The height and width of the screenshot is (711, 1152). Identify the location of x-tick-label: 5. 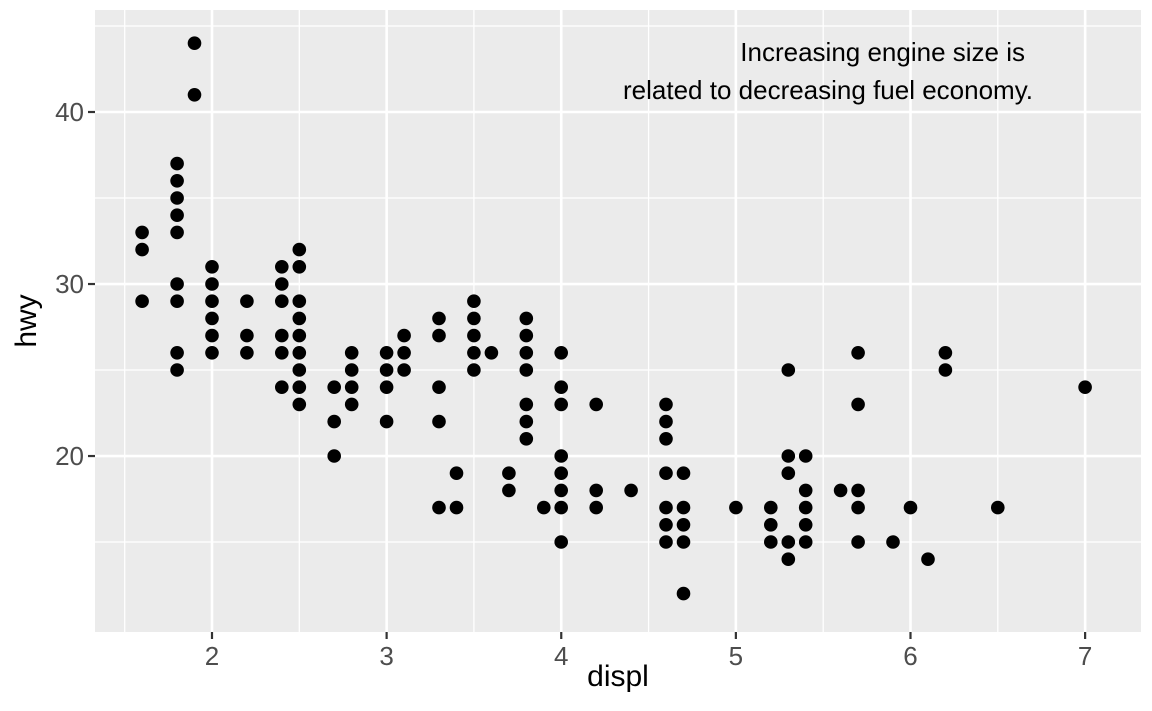
(736, 656).